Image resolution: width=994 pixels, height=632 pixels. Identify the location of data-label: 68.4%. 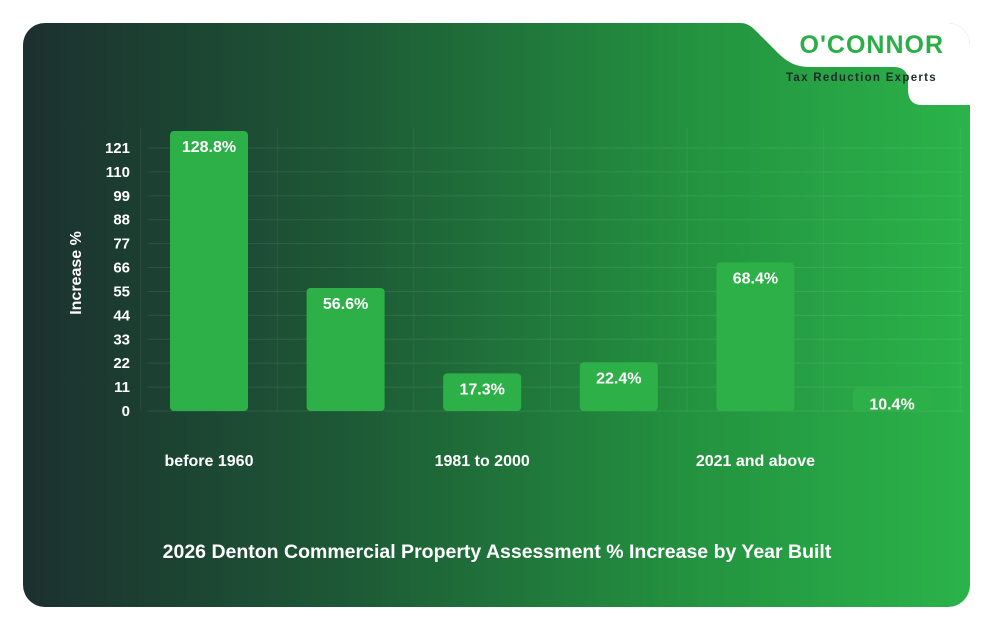
(755, 278).